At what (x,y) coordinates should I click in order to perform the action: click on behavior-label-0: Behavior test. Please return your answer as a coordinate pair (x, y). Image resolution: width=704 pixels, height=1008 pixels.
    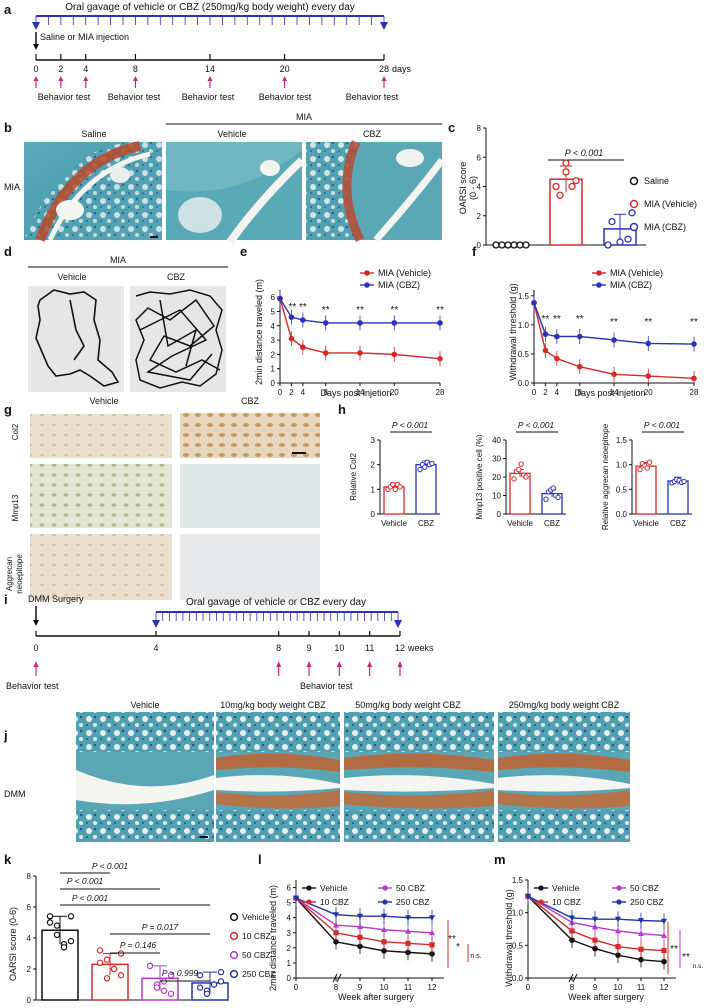
    Looking at the image, I should click on (64, 97).